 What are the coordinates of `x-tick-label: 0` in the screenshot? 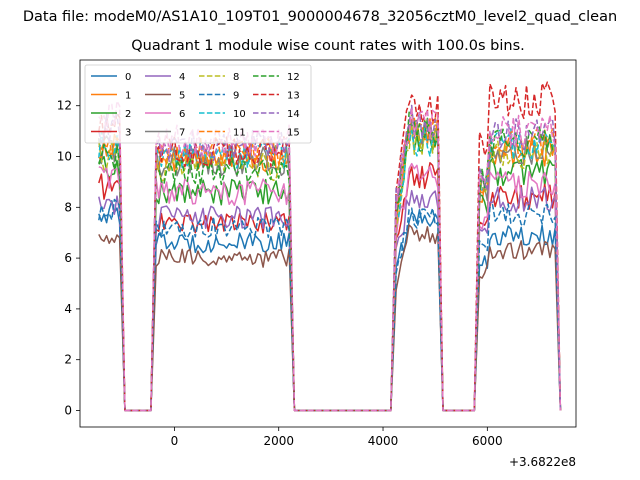 It's located at (175, 441).